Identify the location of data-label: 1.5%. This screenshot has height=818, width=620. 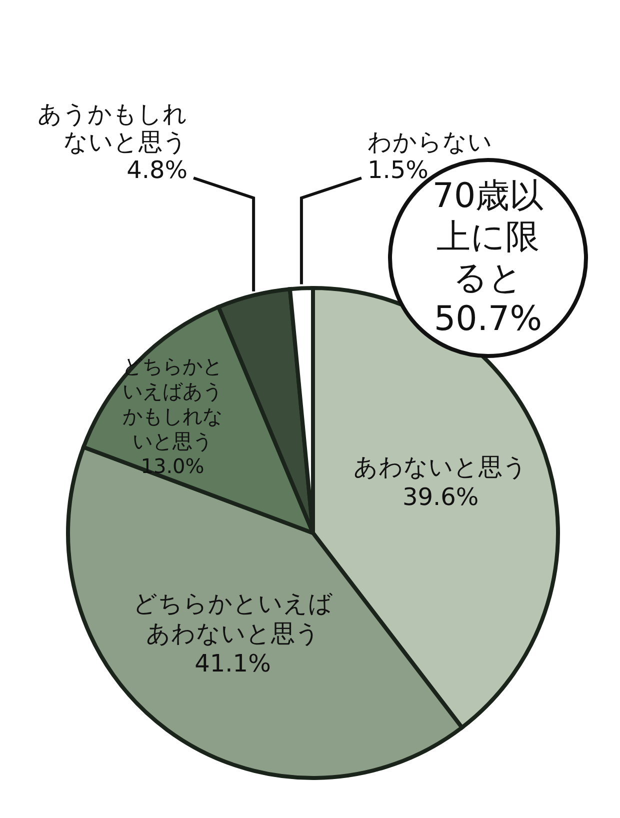
(397, 170).